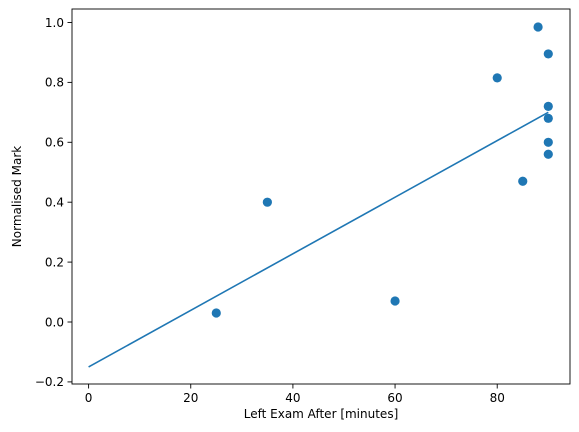  What do you see at coordinates (292, 398) in the screenshot?
I see `x-tick-label: 40` at bounding box center [292, 398].